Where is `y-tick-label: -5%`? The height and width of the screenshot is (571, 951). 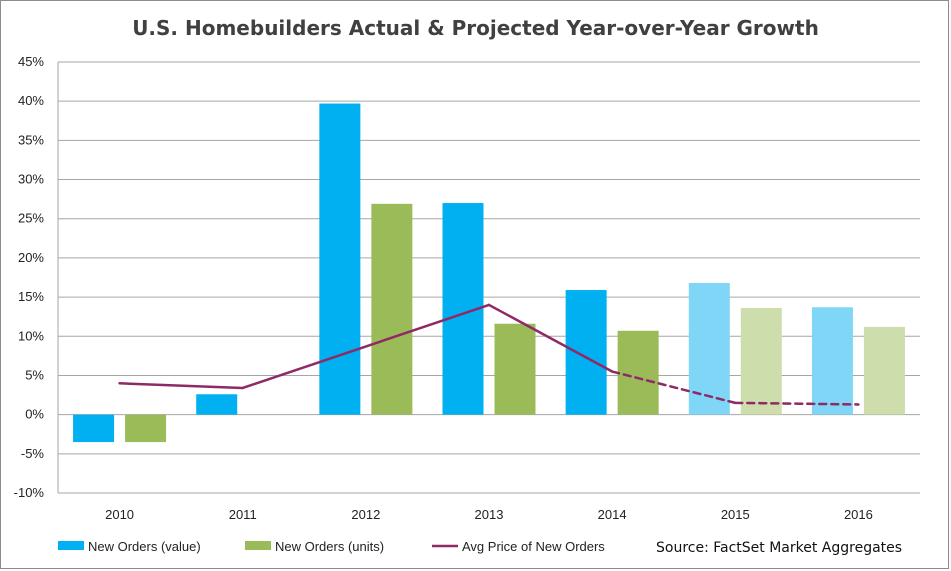 y-tick-label: -5% is located at coordinates (33, 453).